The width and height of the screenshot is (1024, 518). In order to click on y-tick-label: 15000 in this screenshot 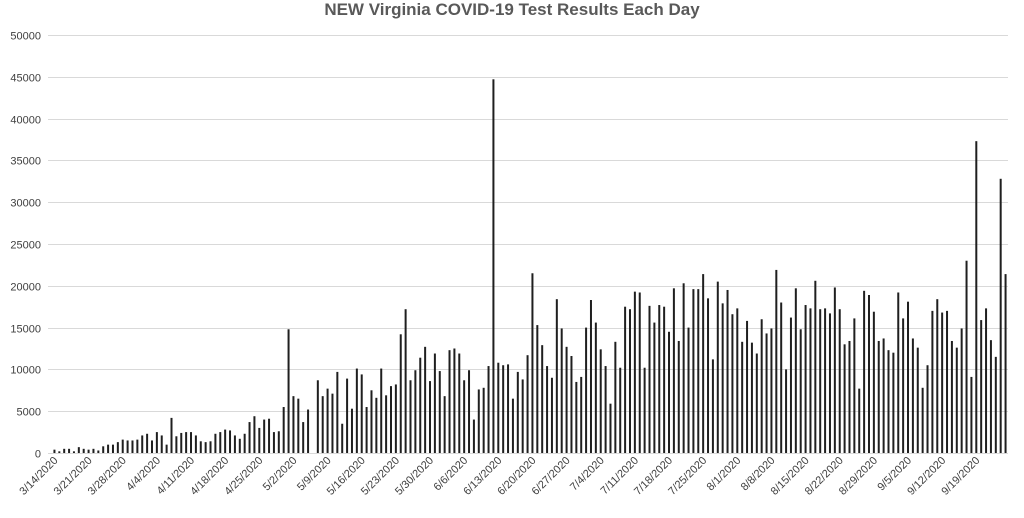, I will do `click(25, 330)`.